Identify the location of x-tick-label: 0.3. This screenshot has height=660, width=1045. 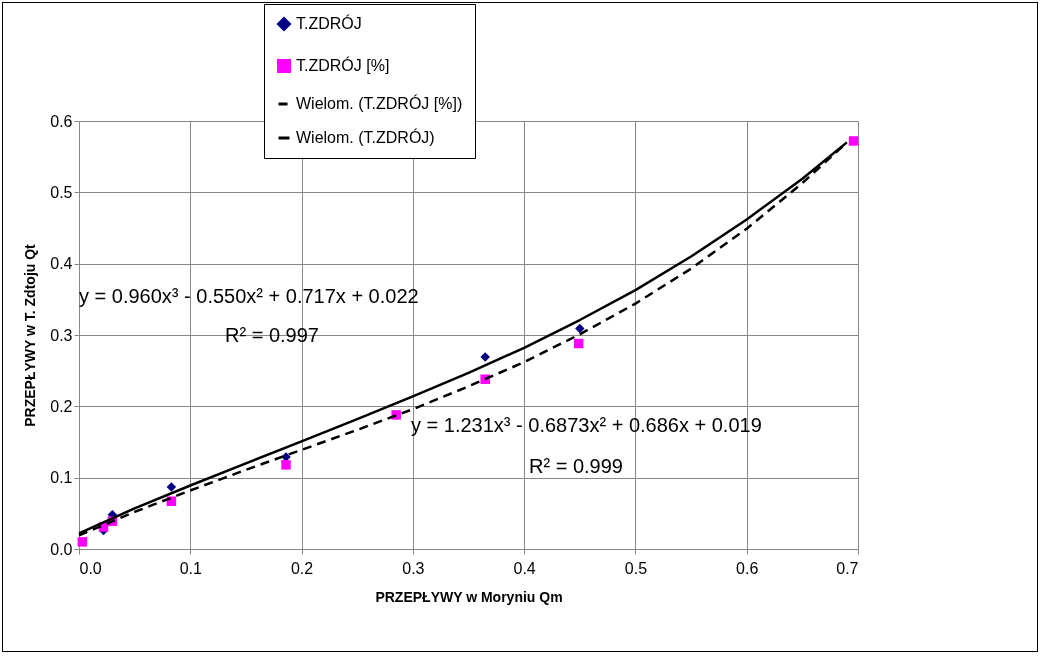
(413, 568).